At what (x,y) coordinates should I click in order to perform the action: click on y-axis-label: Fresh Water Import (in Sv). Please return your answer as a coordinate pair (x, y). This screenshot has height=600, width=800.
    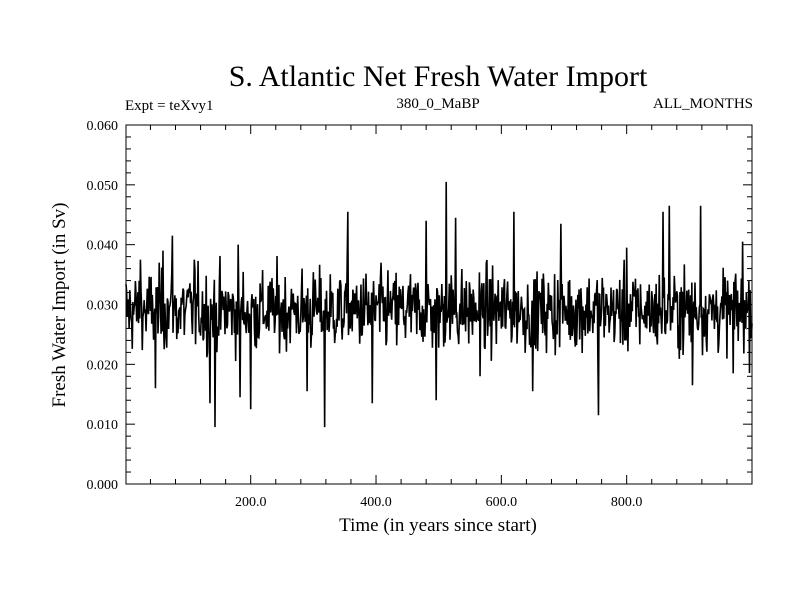
    Looking at the image, I should click on (59, 305).